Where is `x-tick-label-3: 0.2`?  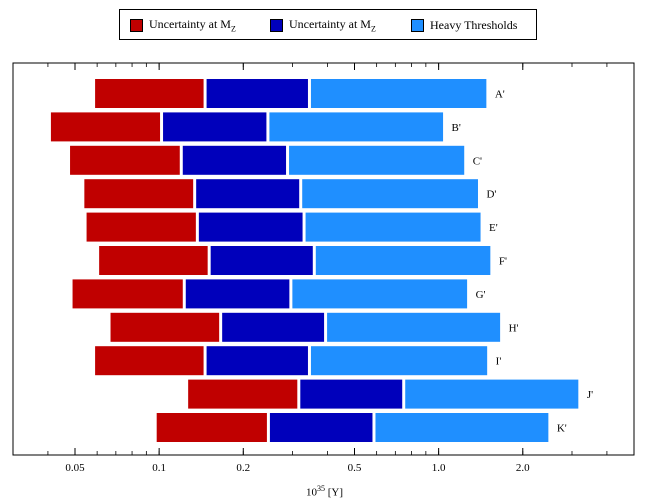
x-tick-label-3: 0.2 is located at coordinates (243, 468).